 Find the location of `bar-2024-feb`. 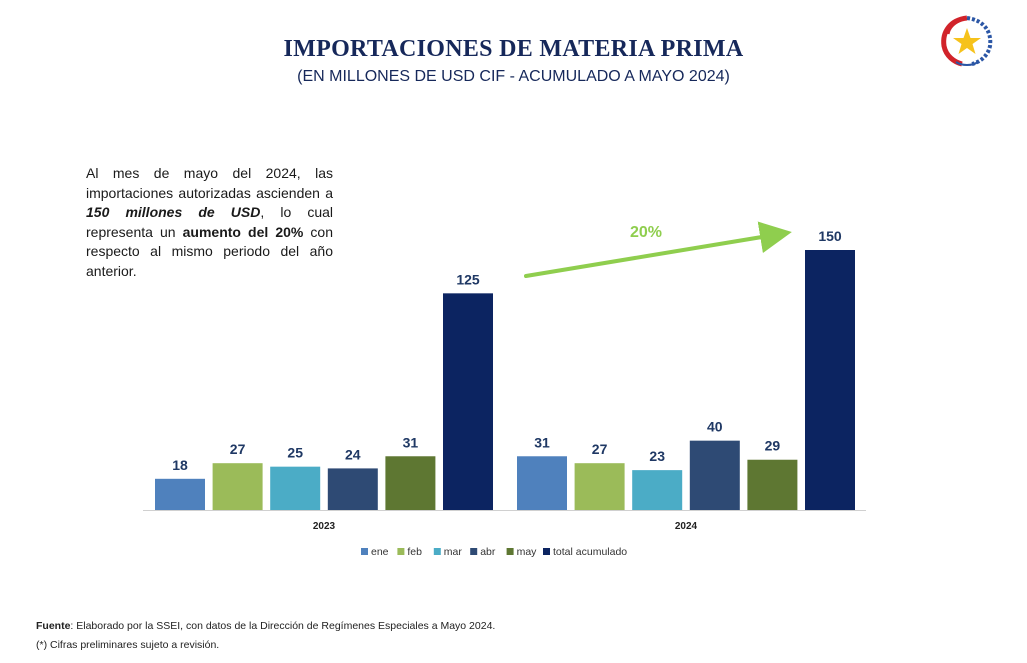

bar-2024-feb is located at coordinates (599, 486).